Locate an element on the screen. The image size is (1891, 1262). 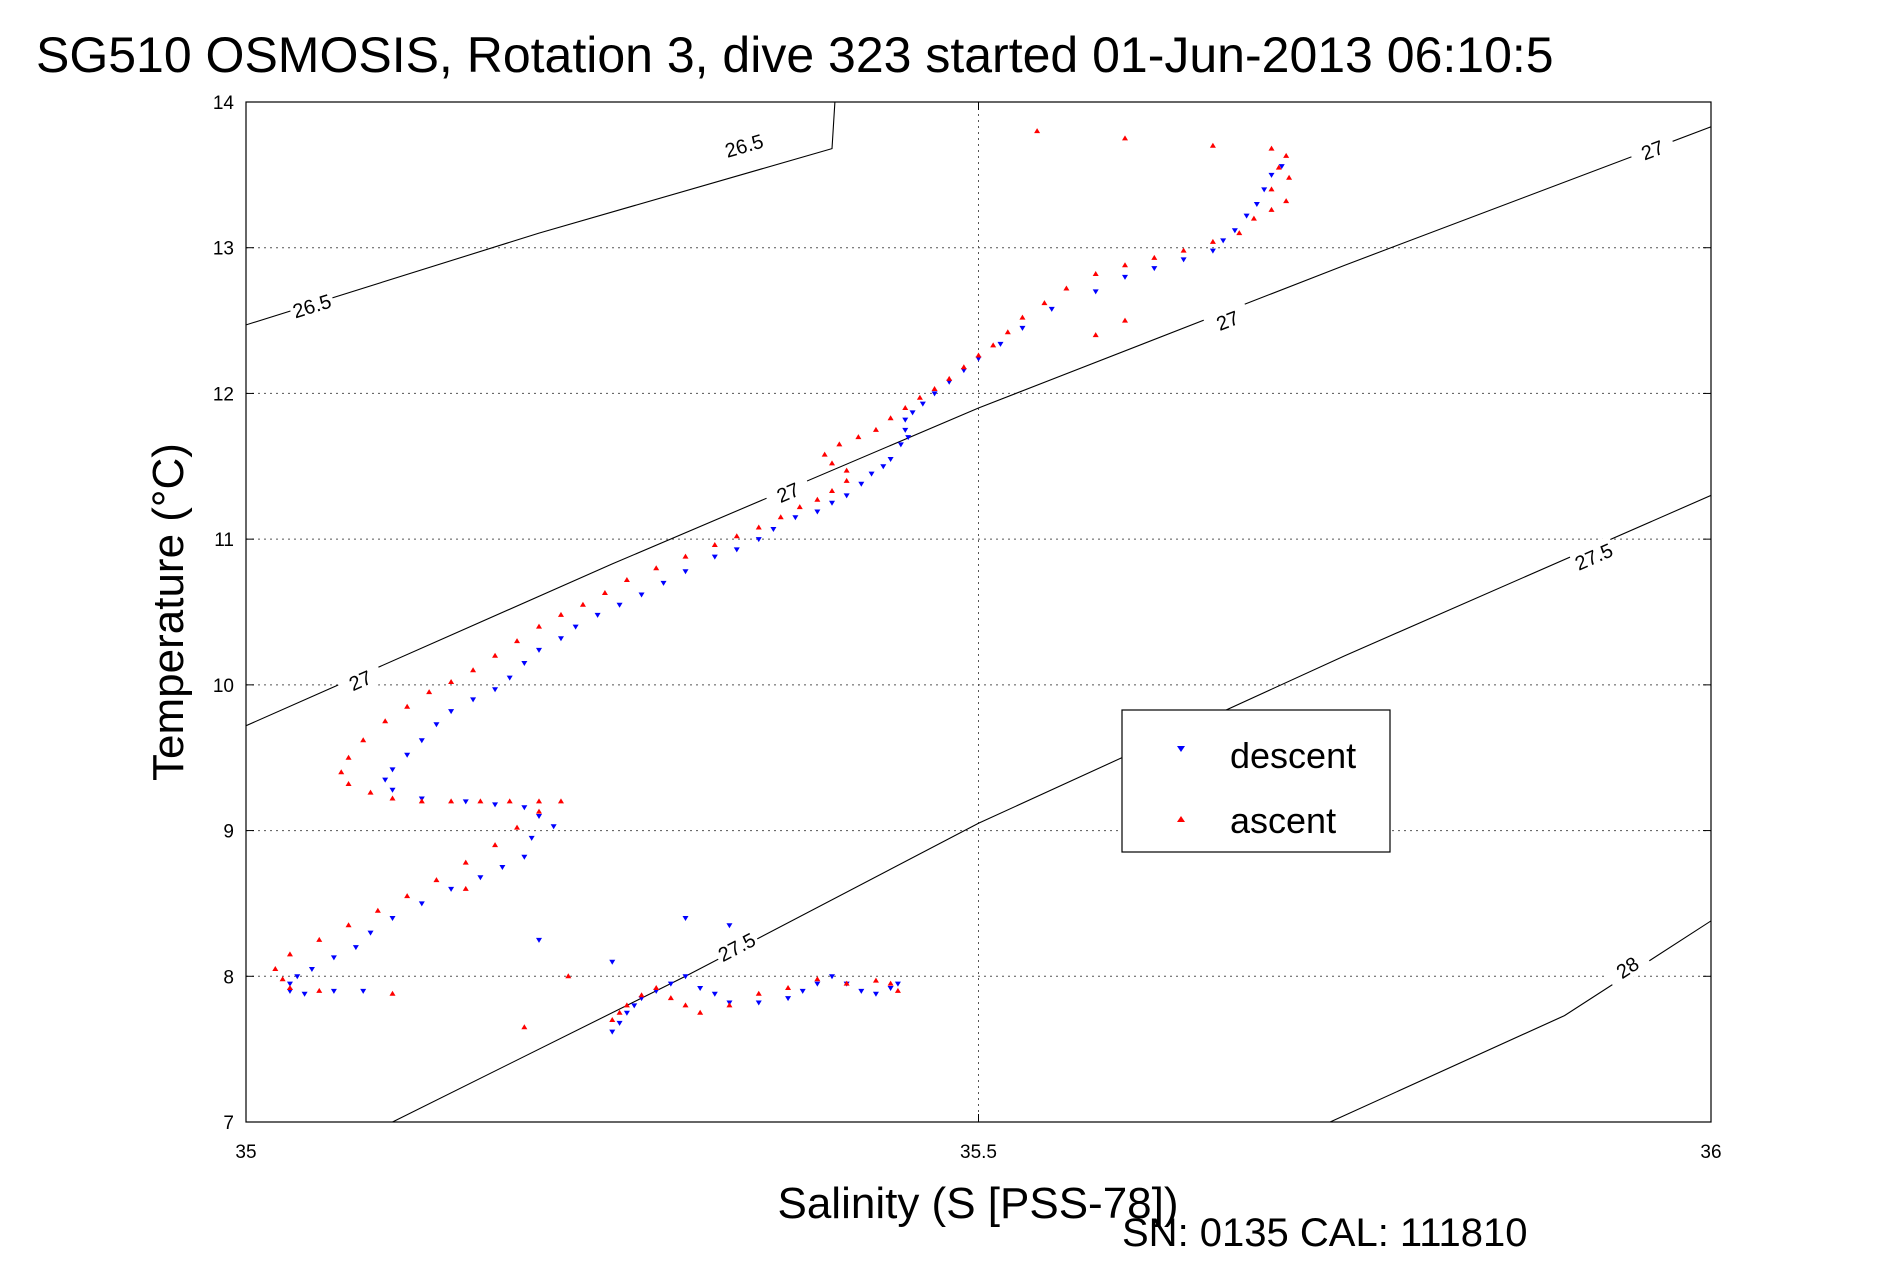
isopycnal-line-26.5 is located at coordinates (541, 214).